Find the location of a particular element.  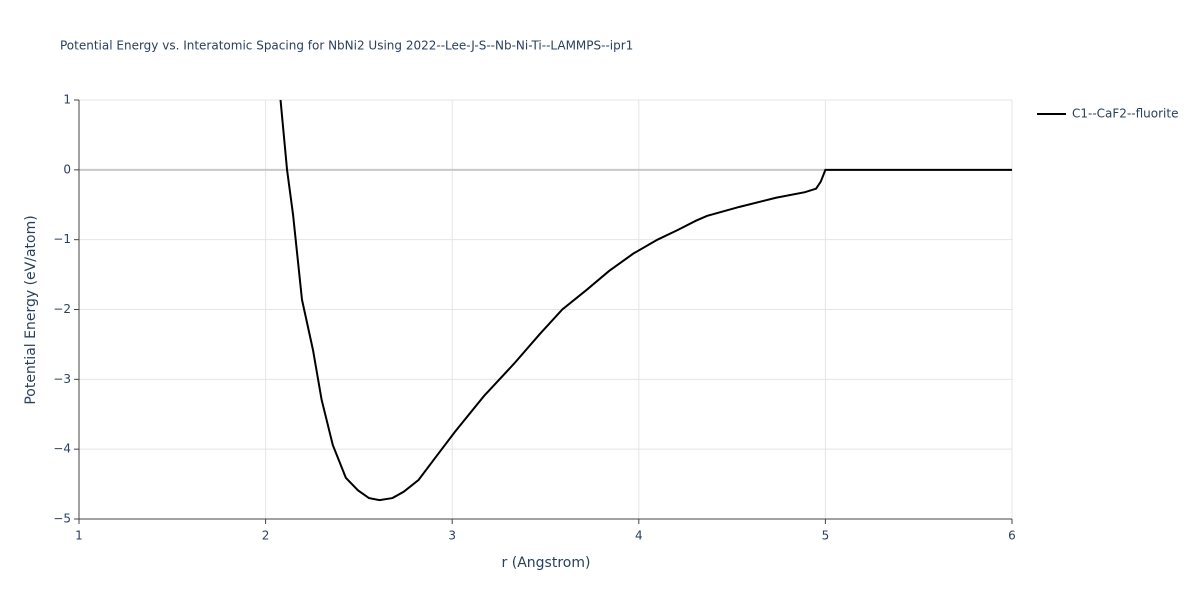

y-axis-title: Potential Energy (eV/atom) is located at coordinates (31, 309).